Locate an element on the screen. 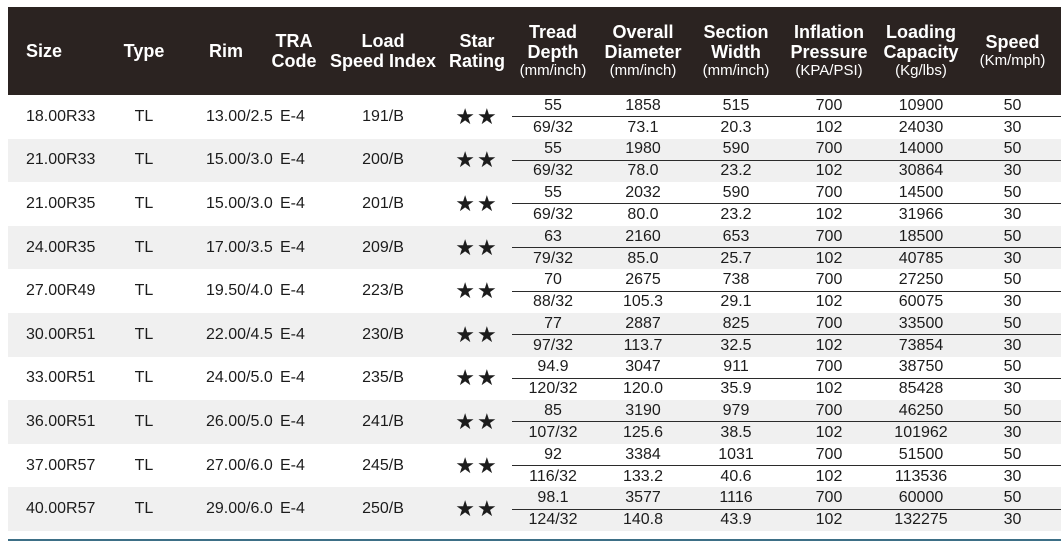 Image resolution: width=1061 pixels, height=542 pixels. overall-diameter-inch: 105.3 is located at coordinates (643, 302).